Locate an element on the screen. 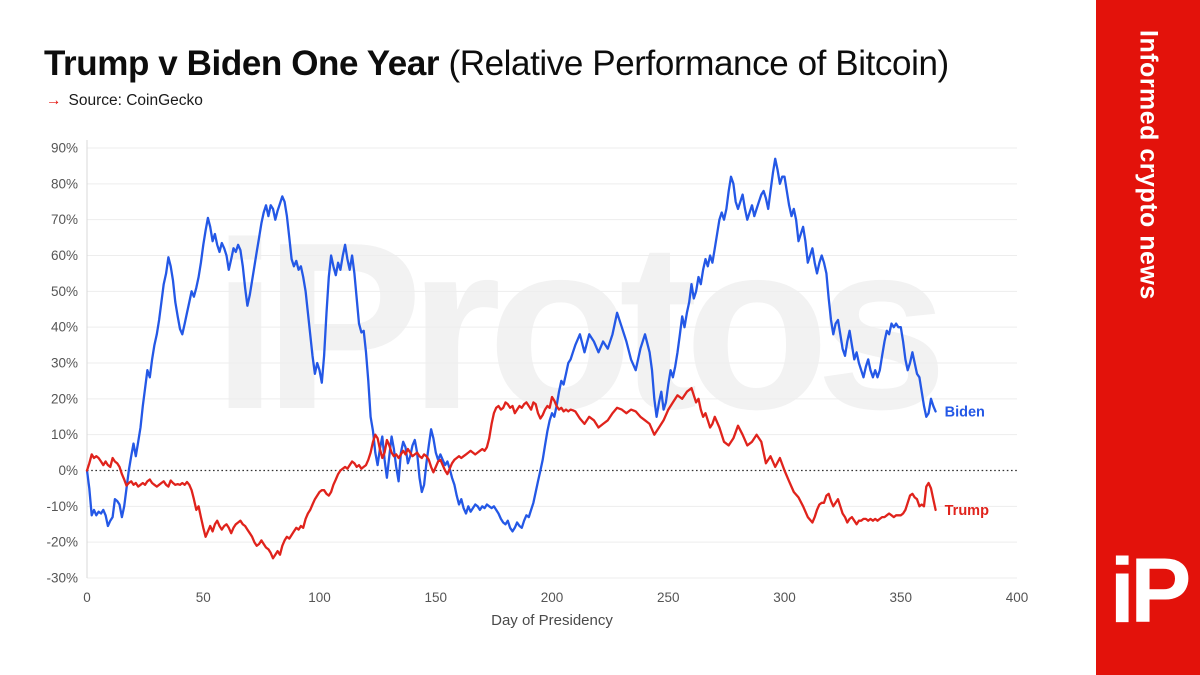  brand-banner: Informed crypto news iP is located at coordinates (1148, 337).